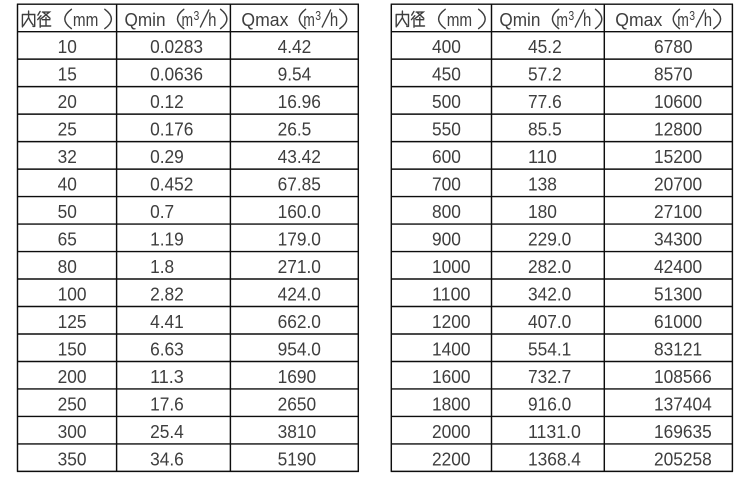 Image resolution: width=750 pixels, height=483 pixels. What do you see at coordinates (176, 46) in the screenshot?
I see `svg-text: 0.0283` at bounding box center [176, 46].